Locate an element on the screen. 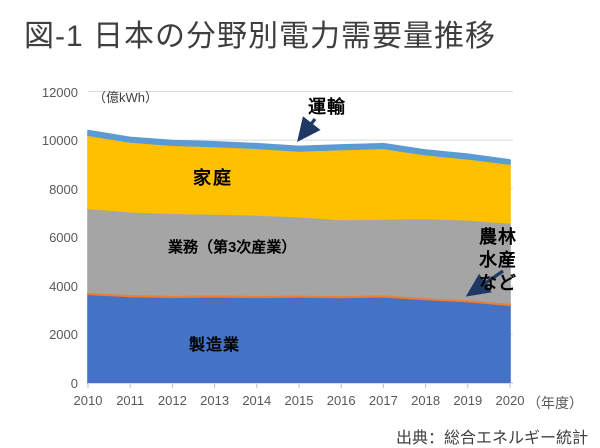  annotation-arrow-agriculture-icon is located at coordinates (484, 283).